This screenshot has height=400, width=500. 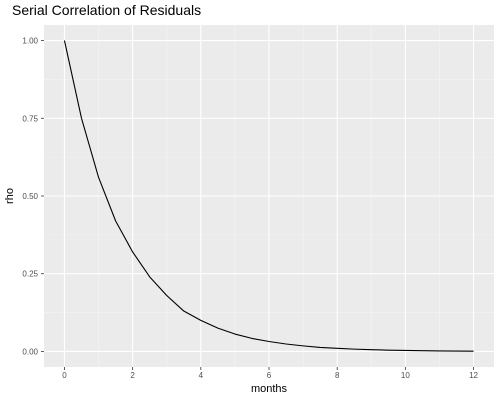 I want to click on y-tick-label-0: 0.00, so click(x=30, y=351).